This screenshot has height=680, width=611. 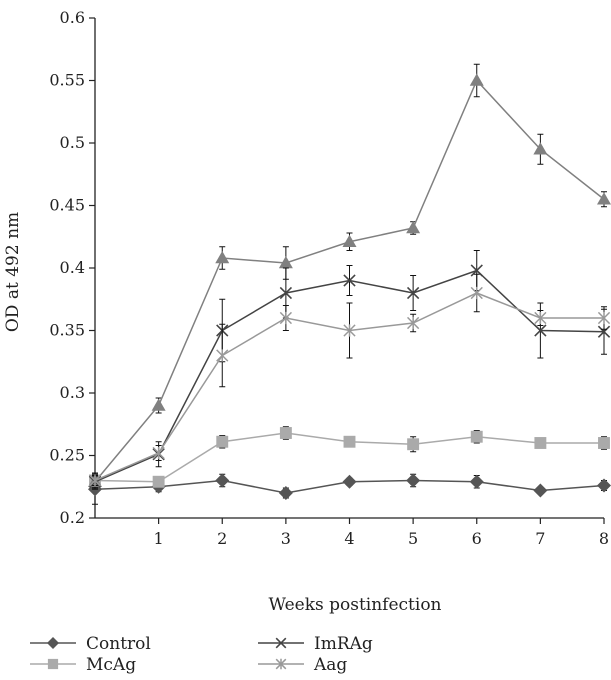 I want to click on legend-label-aag: Aag, so click(x=330, y=665).